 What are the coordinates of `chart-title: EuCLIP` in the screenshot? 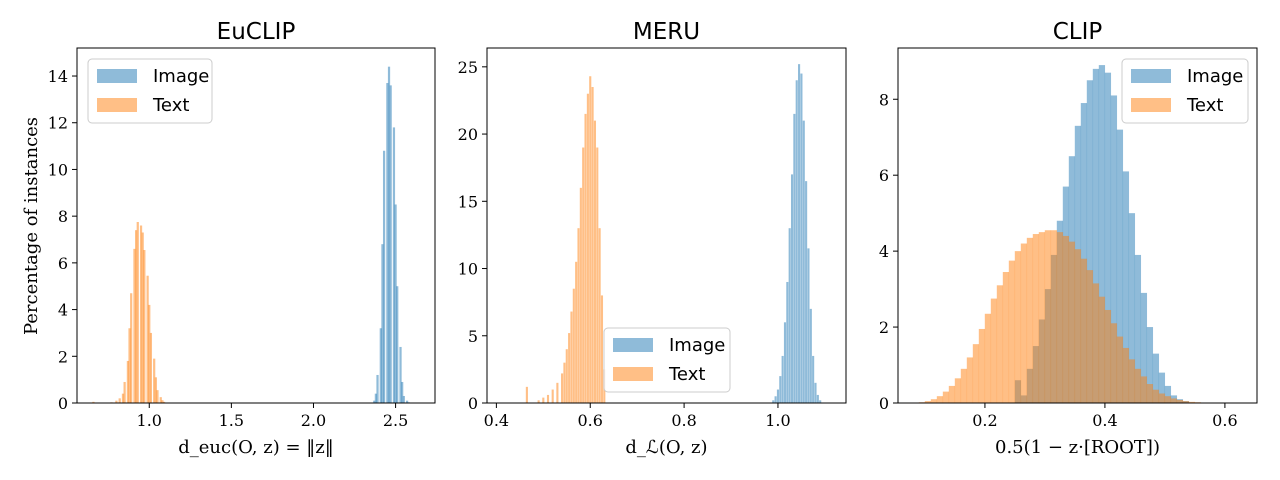 It's located at (256, 32).